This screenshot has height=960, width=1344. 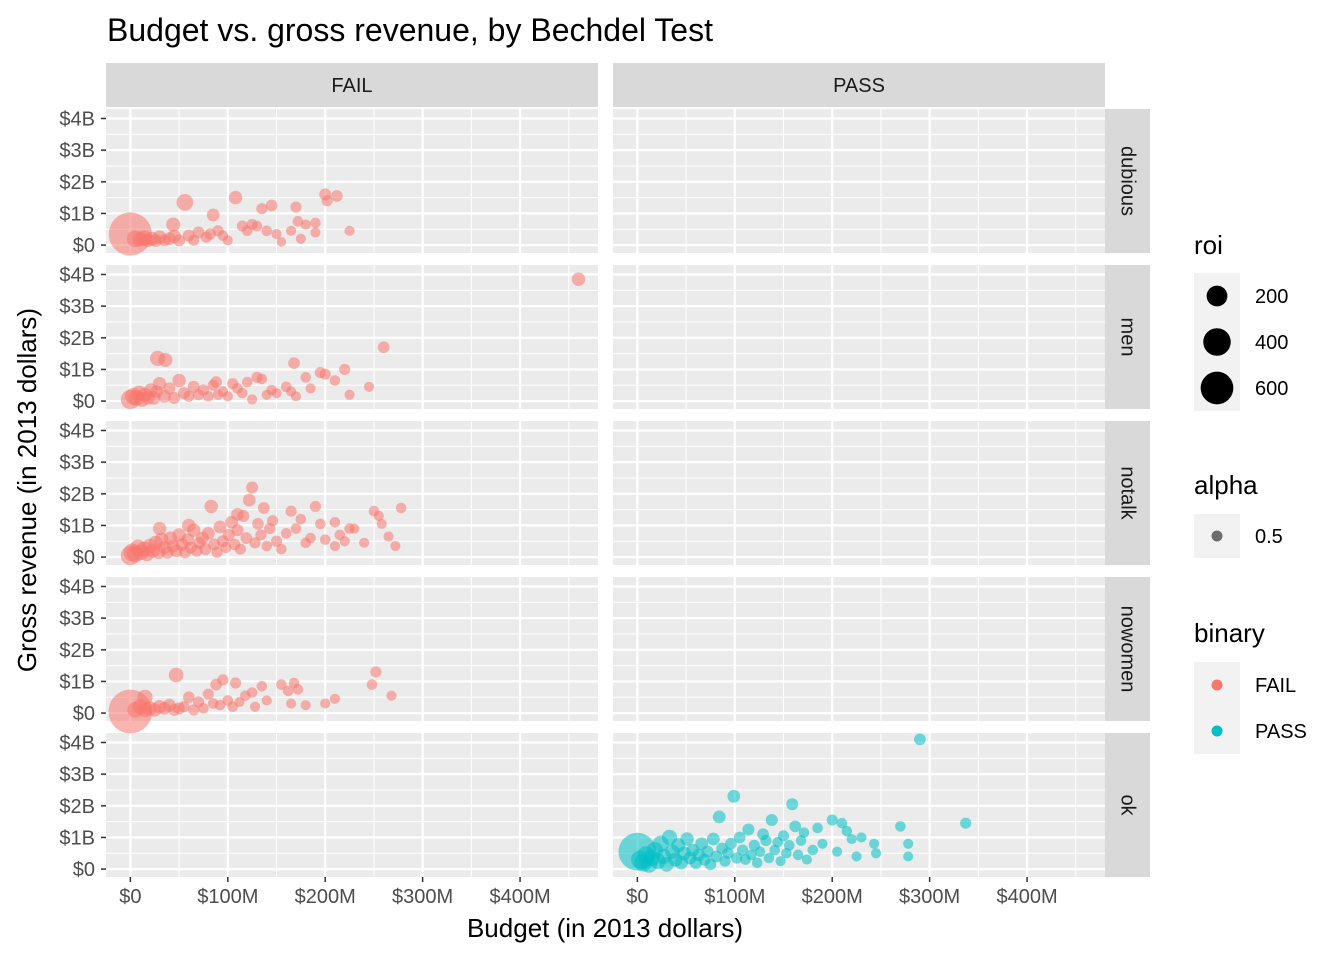 I want to click on y-tick-label: $1B, so click(x=77, y=838).